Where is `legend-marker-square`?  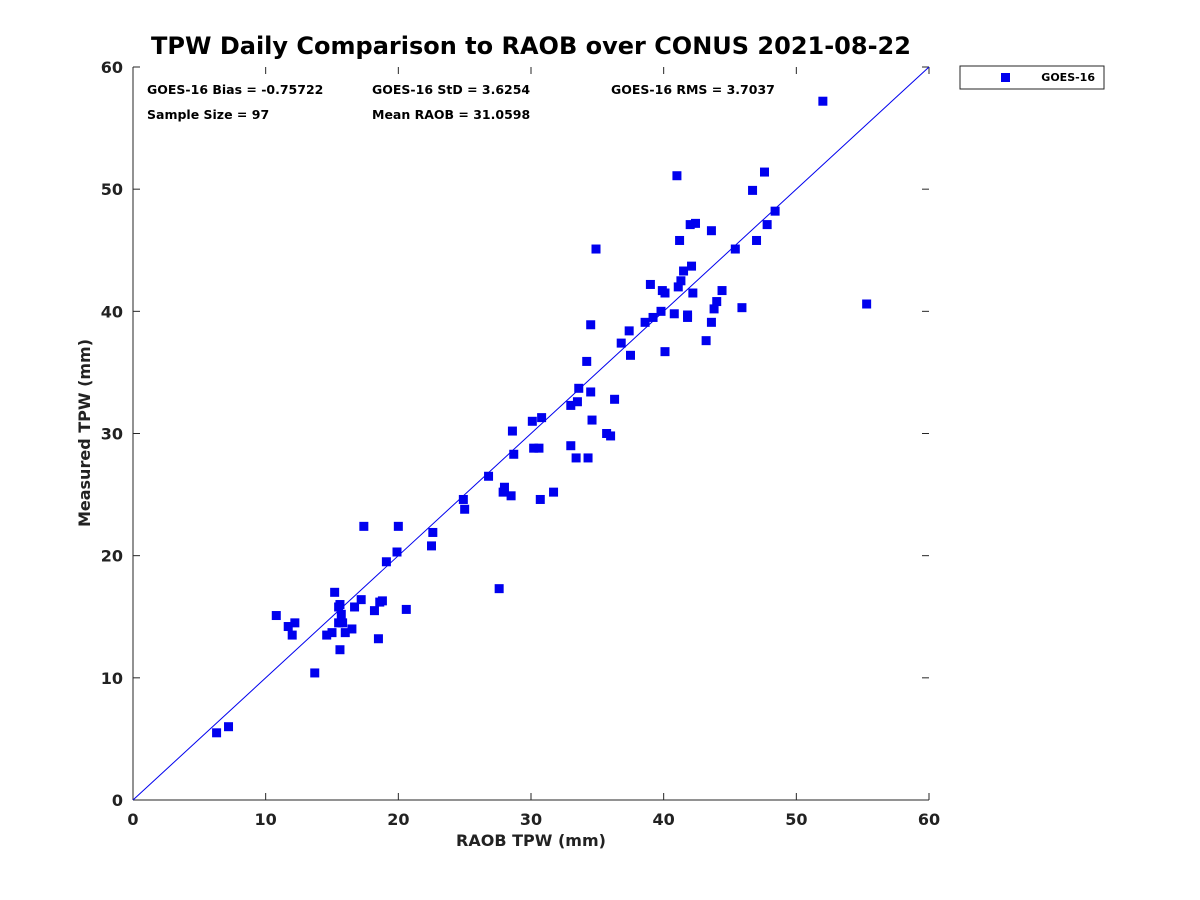
legend-marker-square is located at coordinates (1005, 77).